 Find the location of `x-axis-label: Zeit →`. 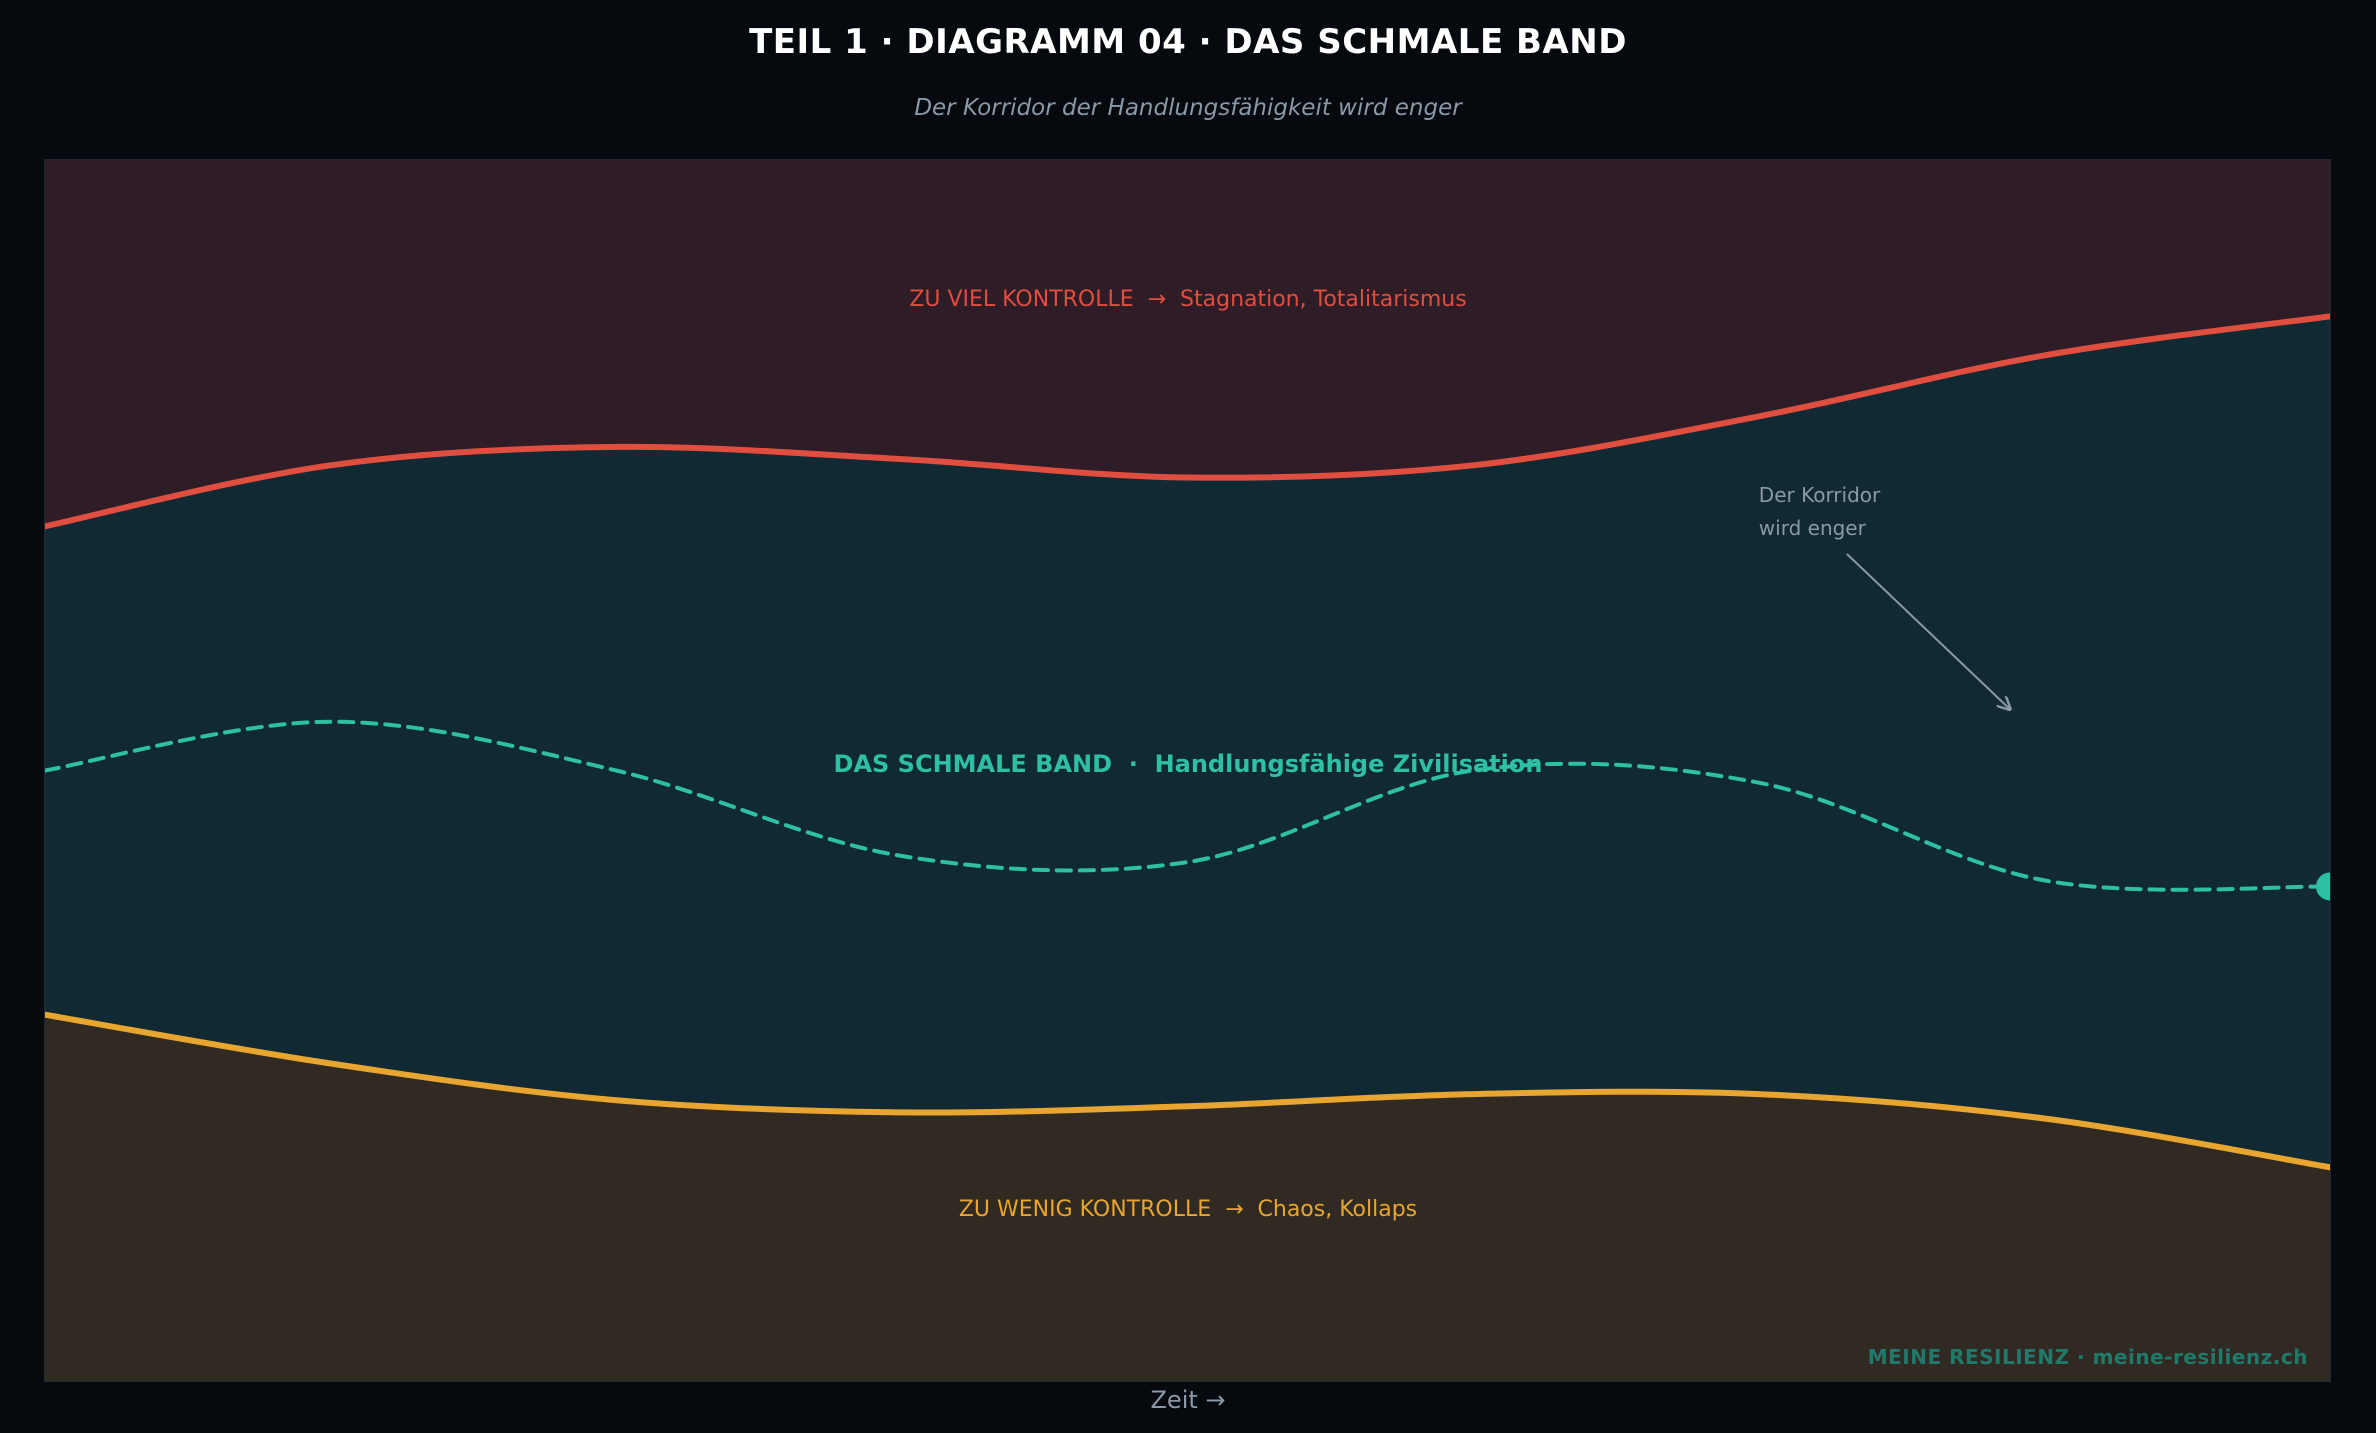

x-axis-label: Zeit → is located at coordinates (1188, 1400).